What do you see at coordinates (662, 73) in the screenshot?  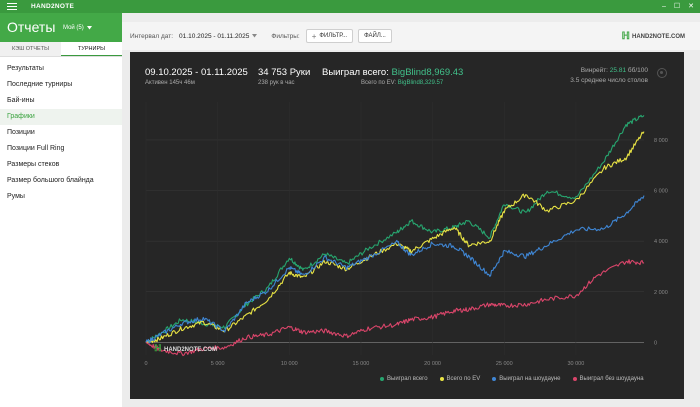 I see `gear-icon` at bounding box center [662, 73].